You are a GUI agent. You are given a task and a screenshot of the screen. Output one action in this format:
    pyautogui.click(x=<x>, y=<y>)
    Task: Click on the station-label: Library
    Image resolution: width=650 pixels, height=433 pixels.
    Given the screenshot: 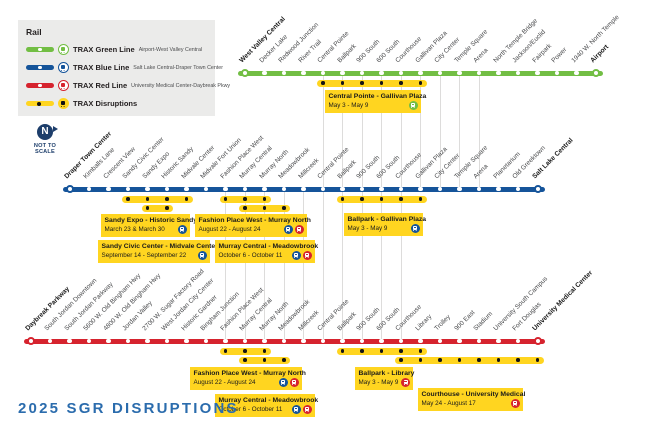 What is the action you would take?
    pyautogui.click(x=423, y=323)
    